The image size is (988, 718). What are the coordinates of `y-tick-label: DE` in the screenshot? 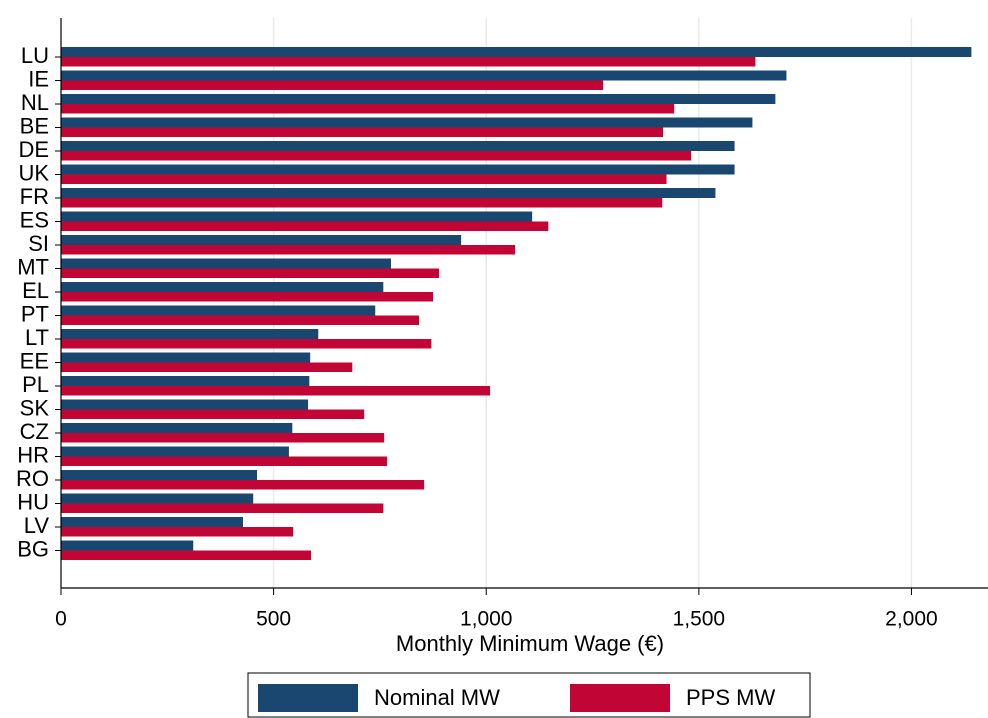 It's located at (33, 149).